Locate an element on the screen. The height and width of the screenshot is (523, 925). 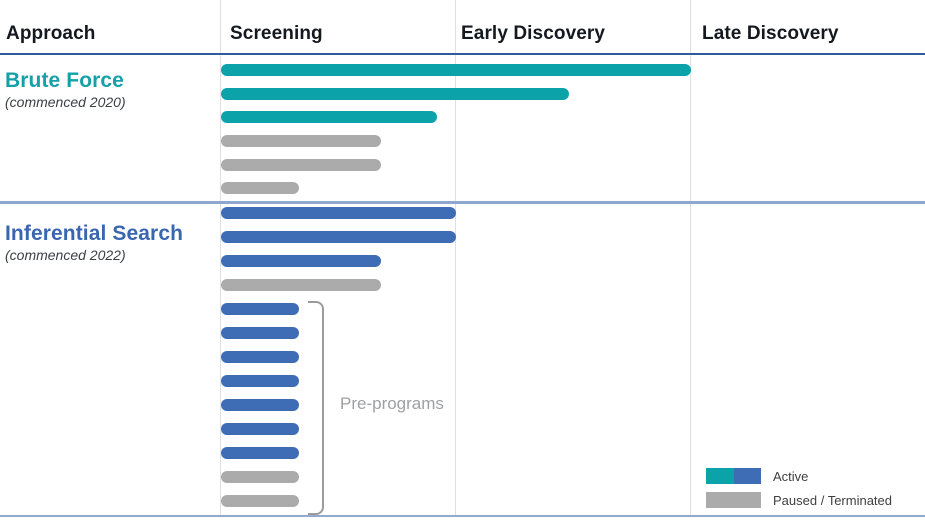
section-divider is located at coordinates (462, 202).